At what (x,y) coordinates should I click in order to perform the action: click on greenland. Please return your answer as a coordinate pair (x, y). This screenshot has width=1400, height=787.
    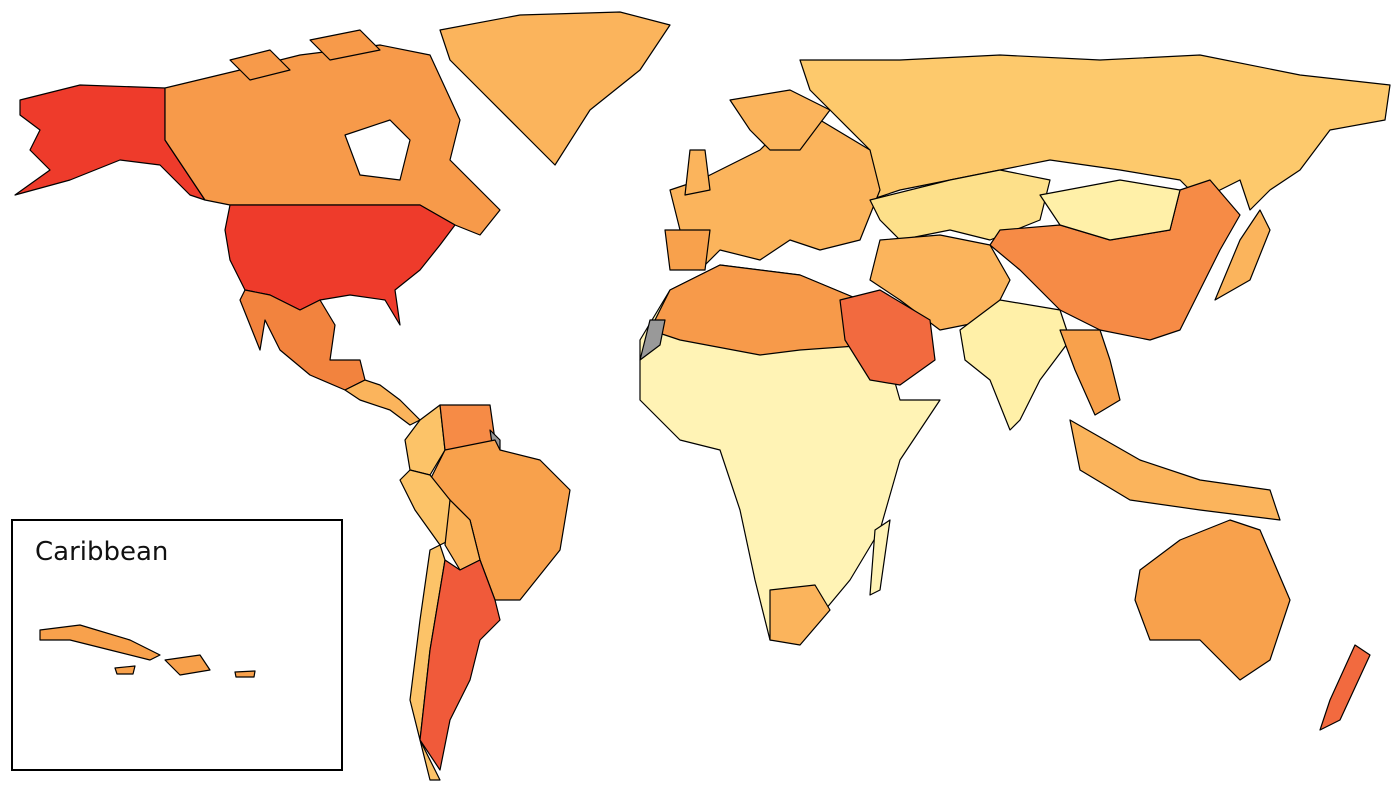
    Looking at the image, I should click on (555, 88).